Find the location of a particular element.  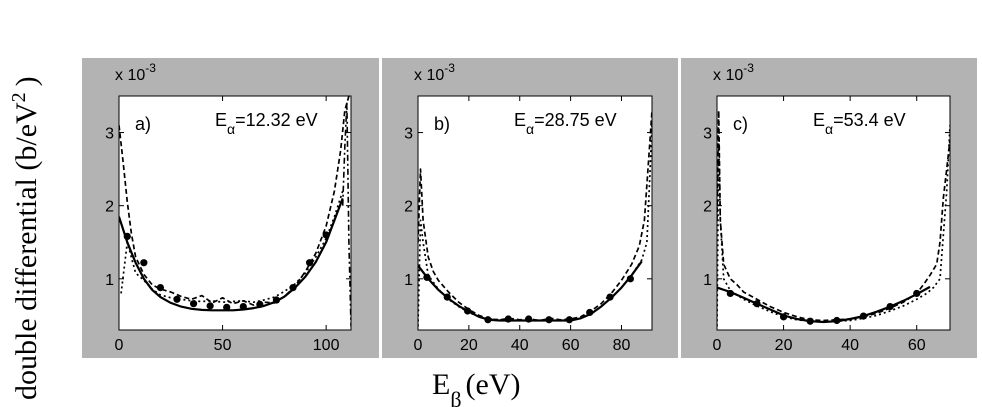

panel-label: c) is located at coordinates (740, 124).